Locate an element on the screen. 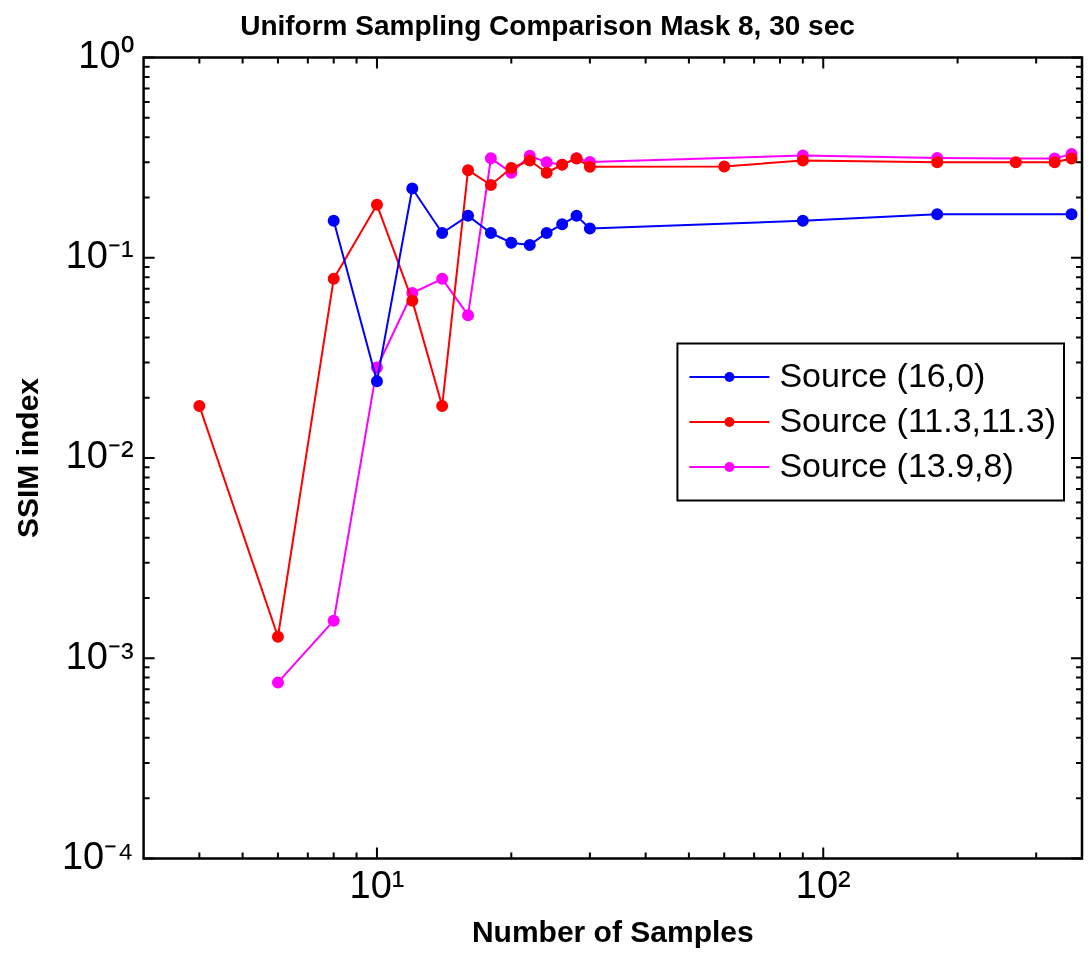 This screenshot has height=962, width=1089. legend-label: Source (16,0) is located at coordinates (882, 375).